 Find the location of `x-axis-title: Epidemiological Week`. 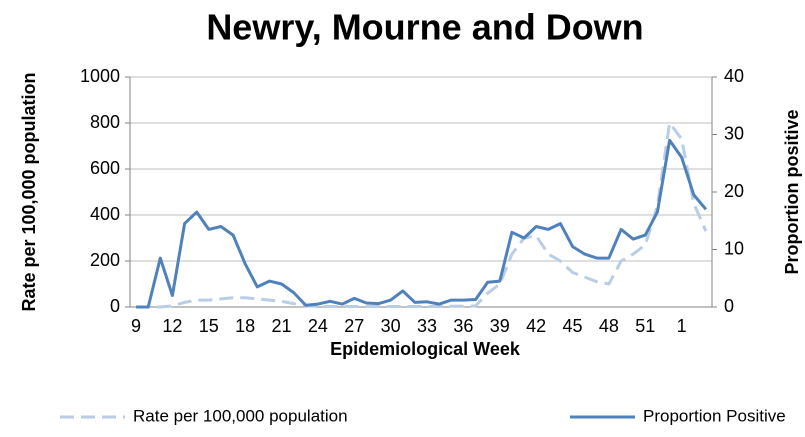

x-axis-title: Epidemiological Week is located at coordinates (425, 349).